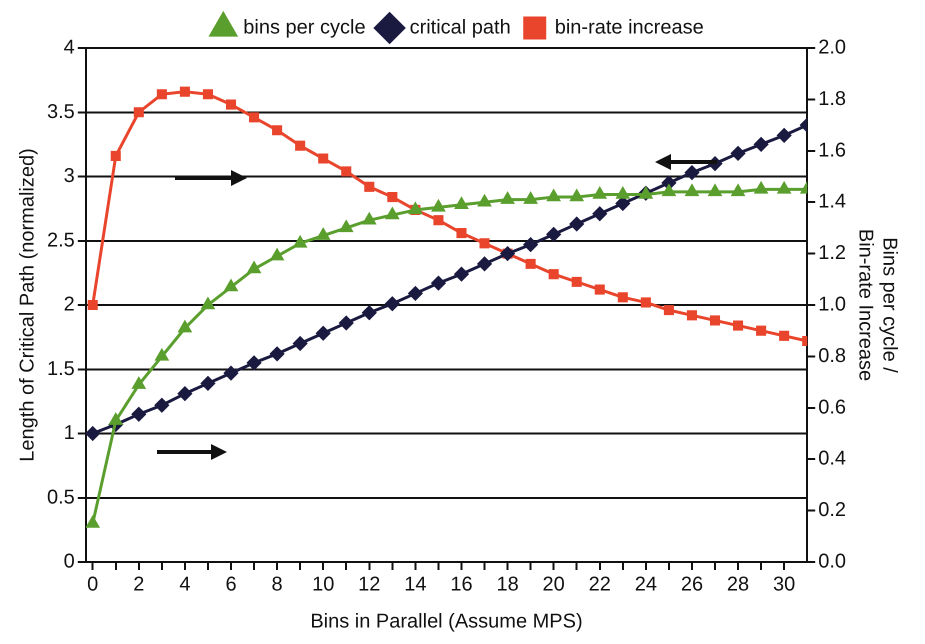  I want to click on y-tick-label: 1, so click(69, 433).